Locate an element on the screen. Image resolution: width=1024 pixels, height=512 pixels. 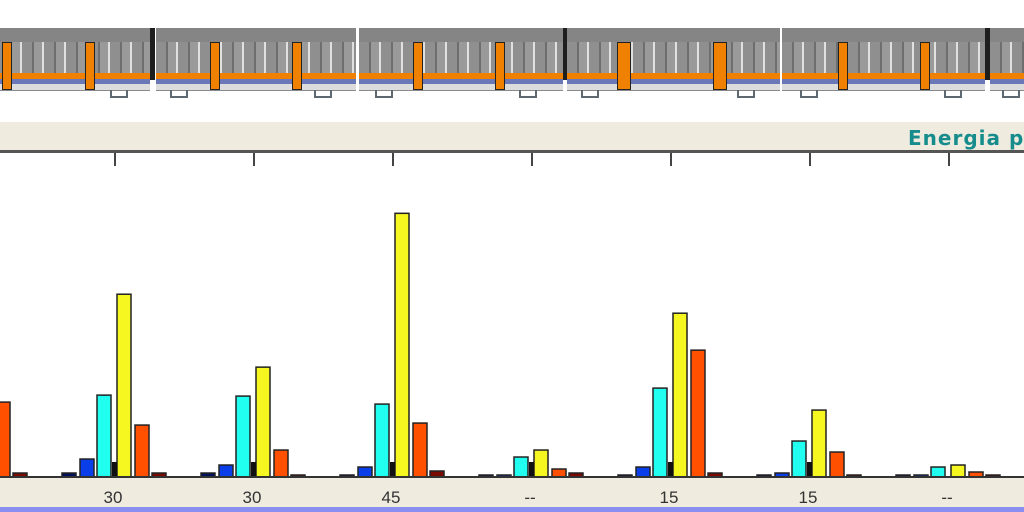
bottom-border is located at coordinates (512, 509).